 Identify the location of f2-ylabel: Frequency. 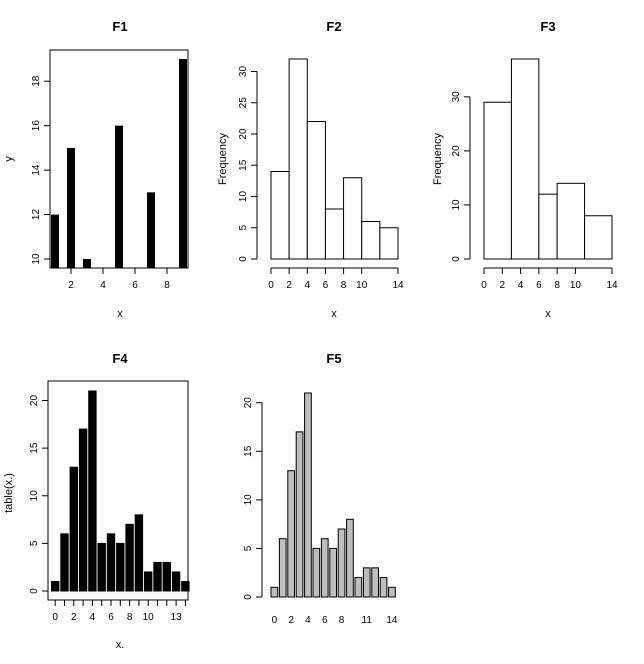
(223, 159).